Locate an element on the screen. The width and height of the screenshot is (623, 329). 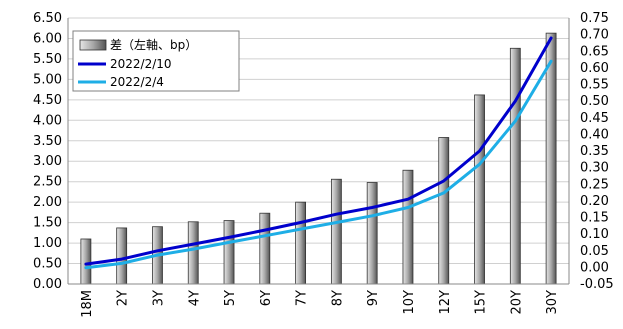
left-axis-tick-label: 5.50 is located at coordinates (47, 59).